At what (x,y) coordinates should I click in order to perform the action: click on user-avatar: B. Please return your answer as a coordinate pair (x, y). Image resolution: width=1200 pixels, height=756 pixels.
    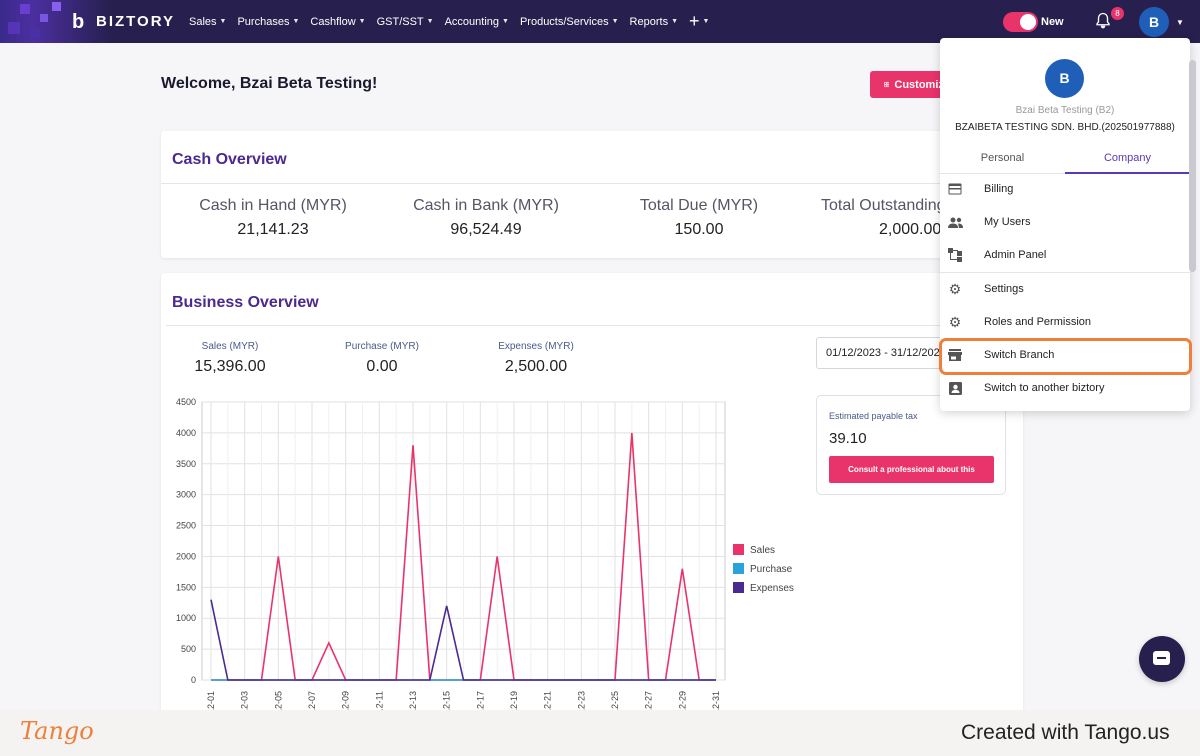
    Looking at the image, I should click on (1154, 22).